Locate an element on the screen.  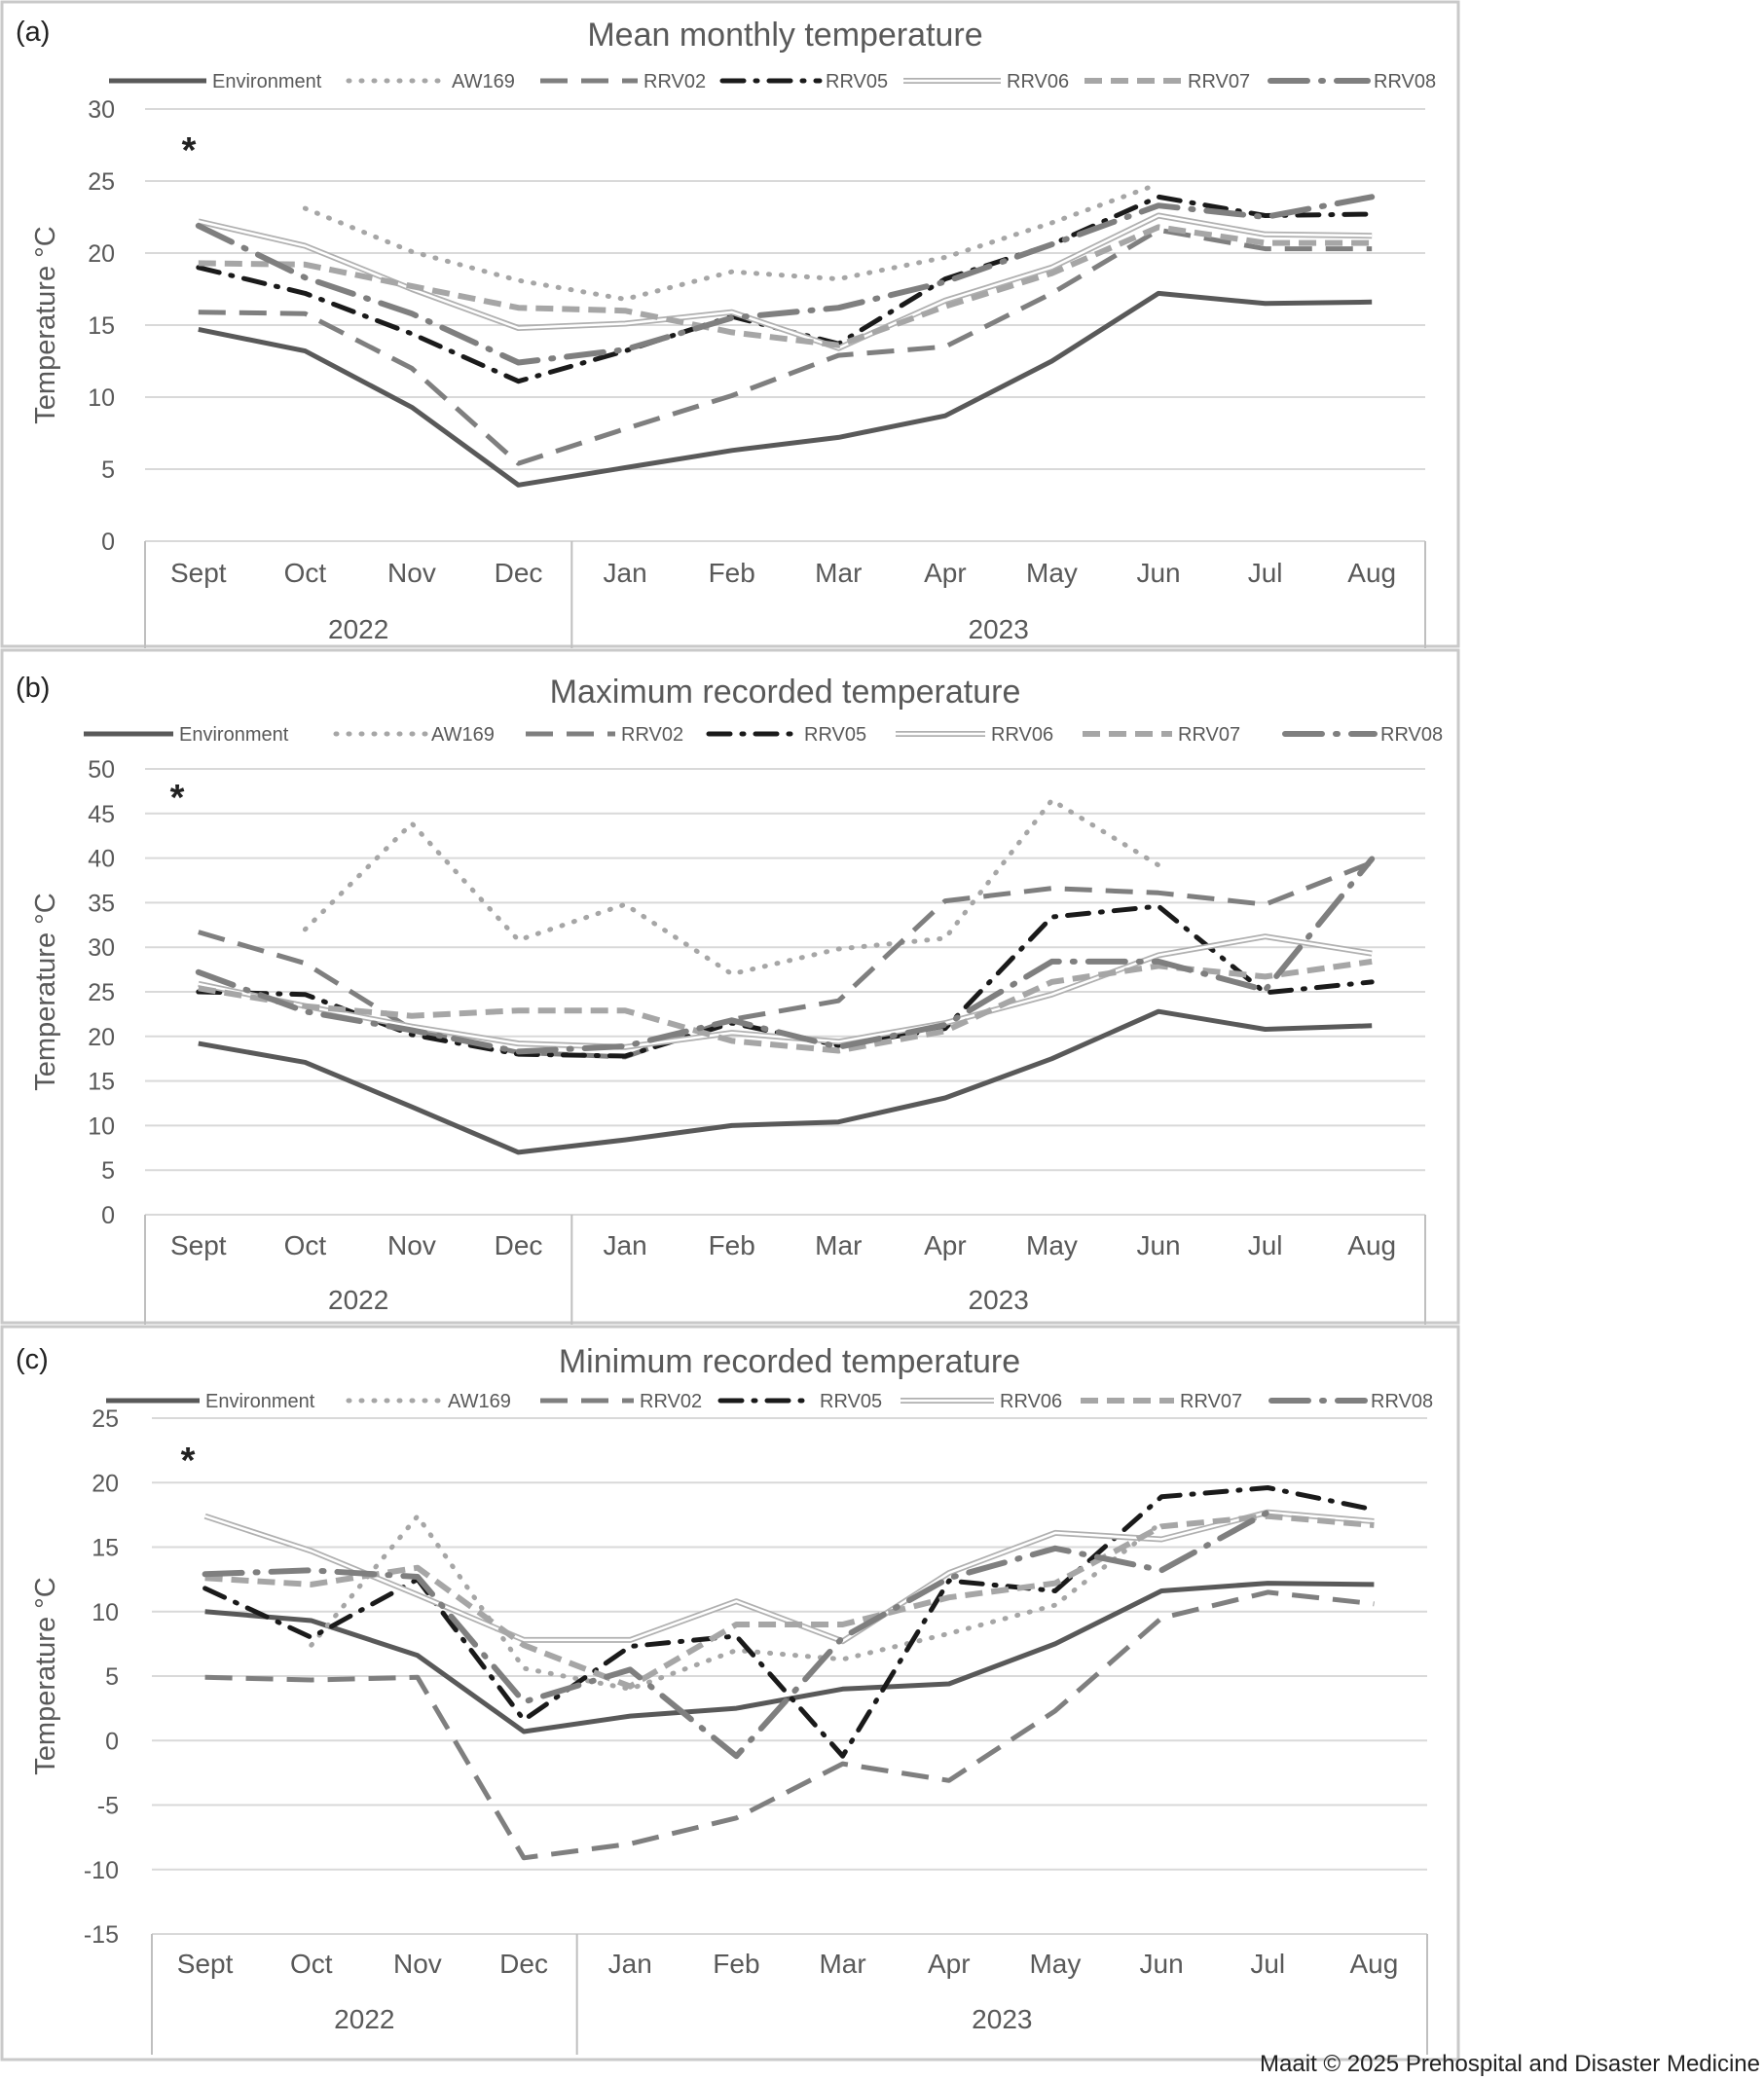
y-tick-label: 45 is located at coordinates (101, 814).